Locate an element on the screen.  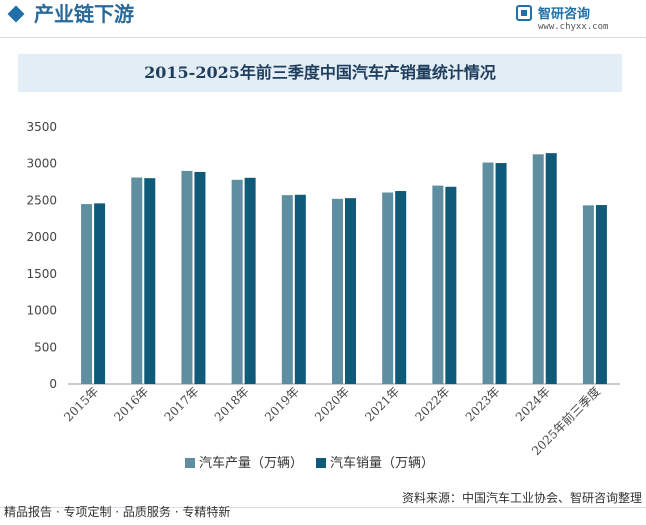
legend-label-sales: 汽车销量（万辆） is located at coordinates (382, 463).